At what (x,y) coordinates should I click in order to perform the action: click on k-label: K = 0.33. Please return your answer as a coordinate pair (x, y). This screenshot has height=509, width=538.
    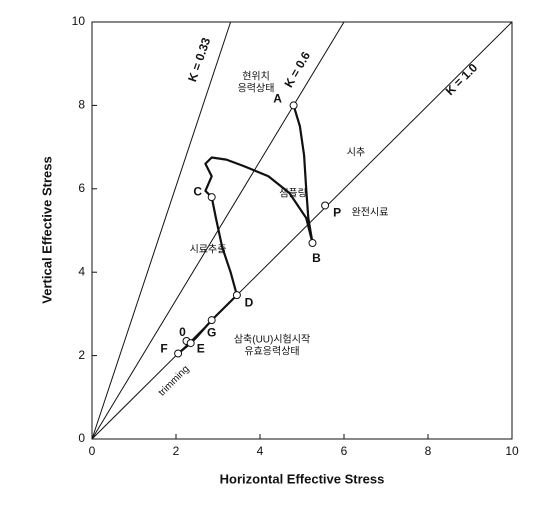
    Looking at the image, I should click on (199, 60).